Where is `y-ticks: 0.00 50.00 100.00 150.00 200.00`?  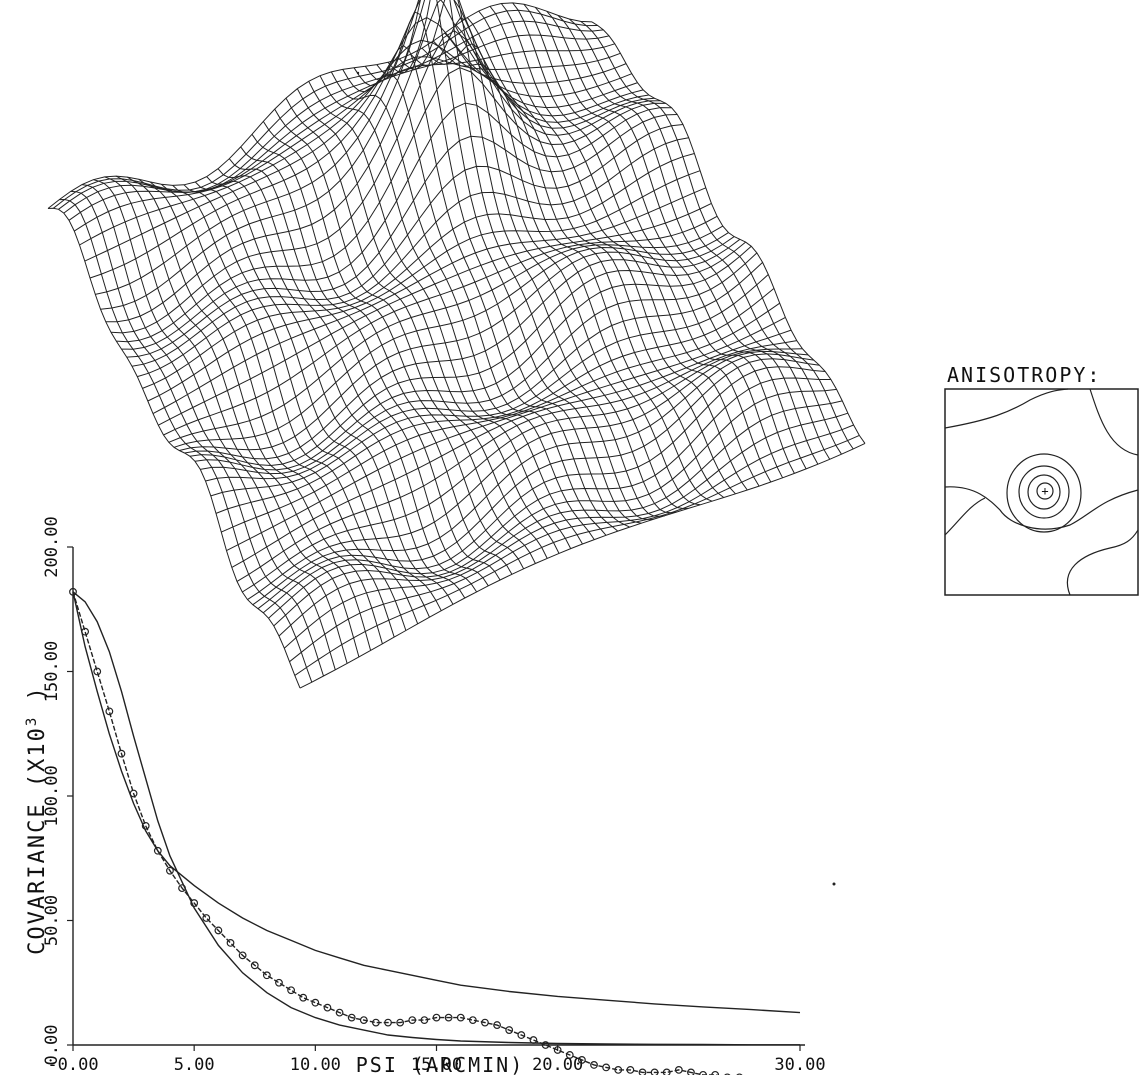 y-ticks: 0.00 50.00 100.00 150.00 200.00 is located at coordinates (57, 790).